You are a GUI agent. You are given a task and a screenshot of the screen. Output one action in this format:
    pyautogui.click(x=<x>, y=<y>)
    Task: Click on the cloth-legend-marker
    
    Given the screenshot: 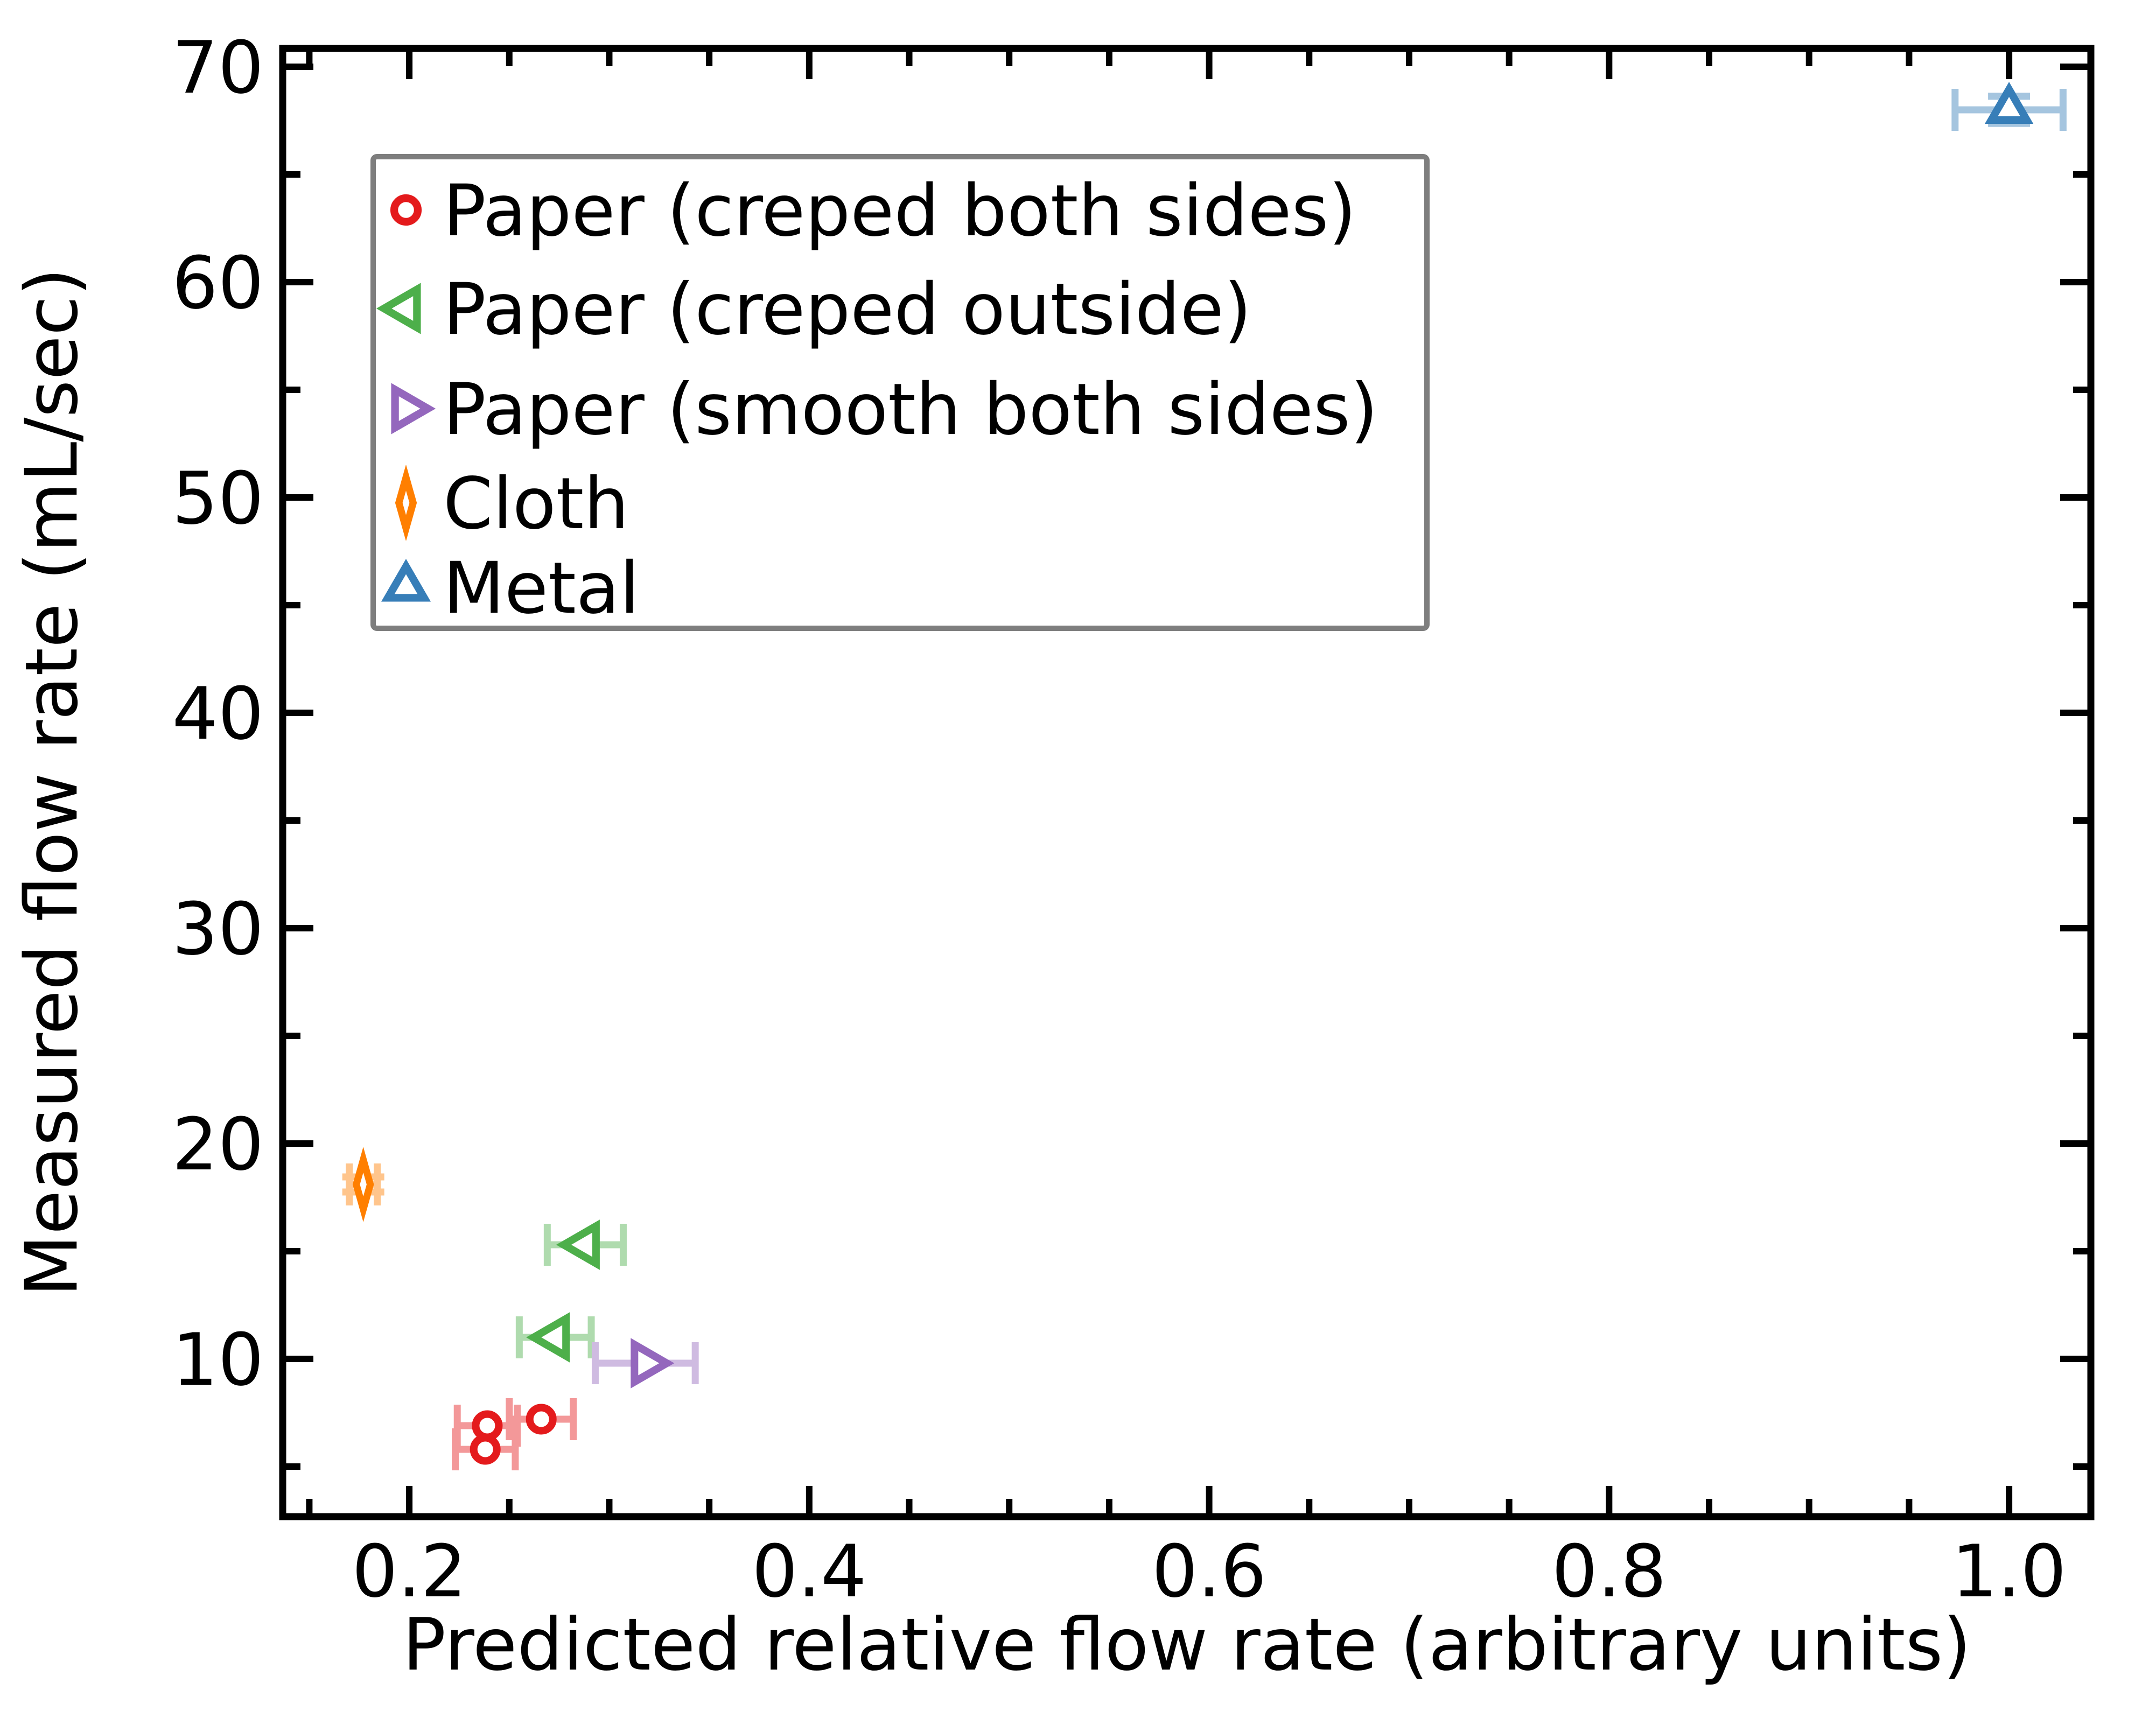 What is the action you would take?
    pyautogui.click(x=406, y=503)
    